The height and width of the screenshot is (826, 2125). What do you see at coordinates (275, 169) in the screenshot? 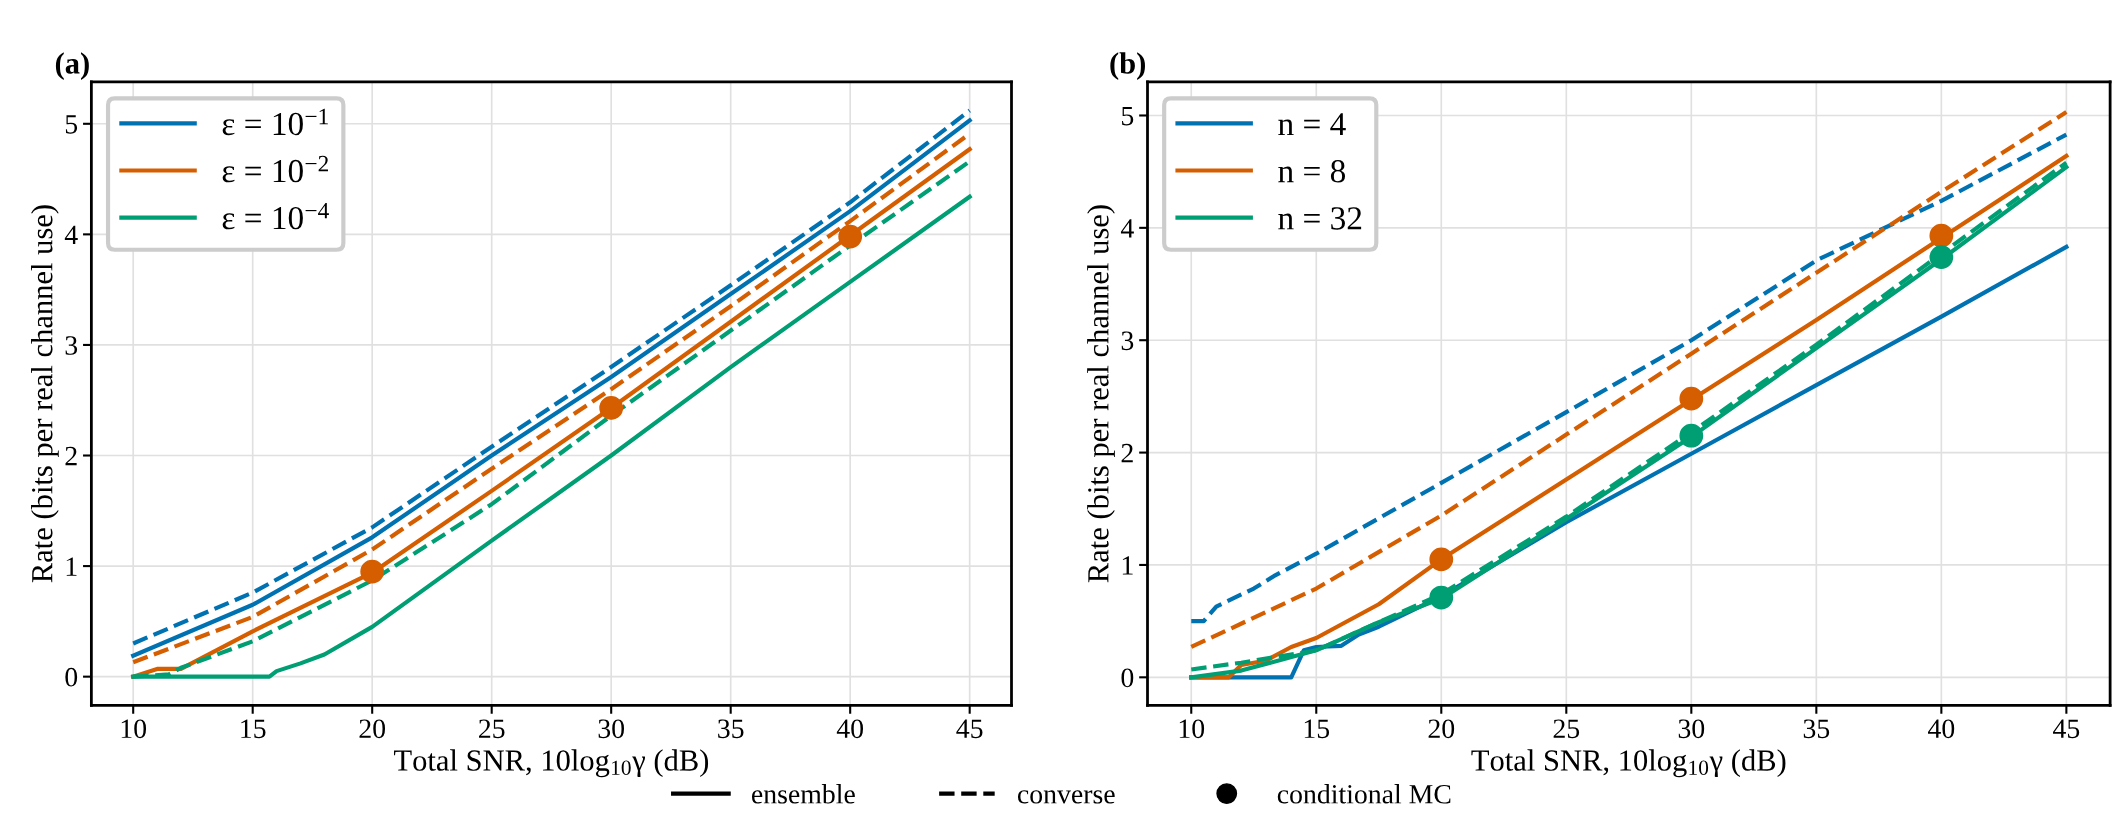
I see `legend-label: ε = 10$^{−2}$` at bounding box center [275, 169].